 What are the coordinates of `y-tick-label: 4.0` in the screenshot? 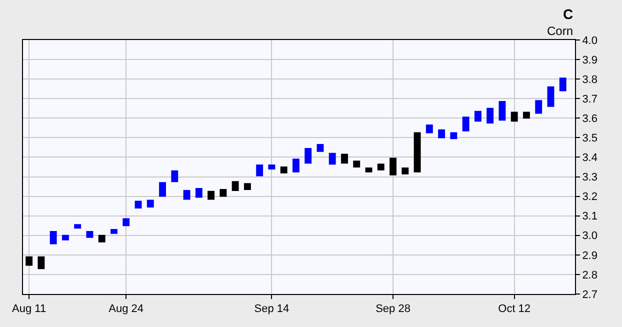 It's located at (590, 40).